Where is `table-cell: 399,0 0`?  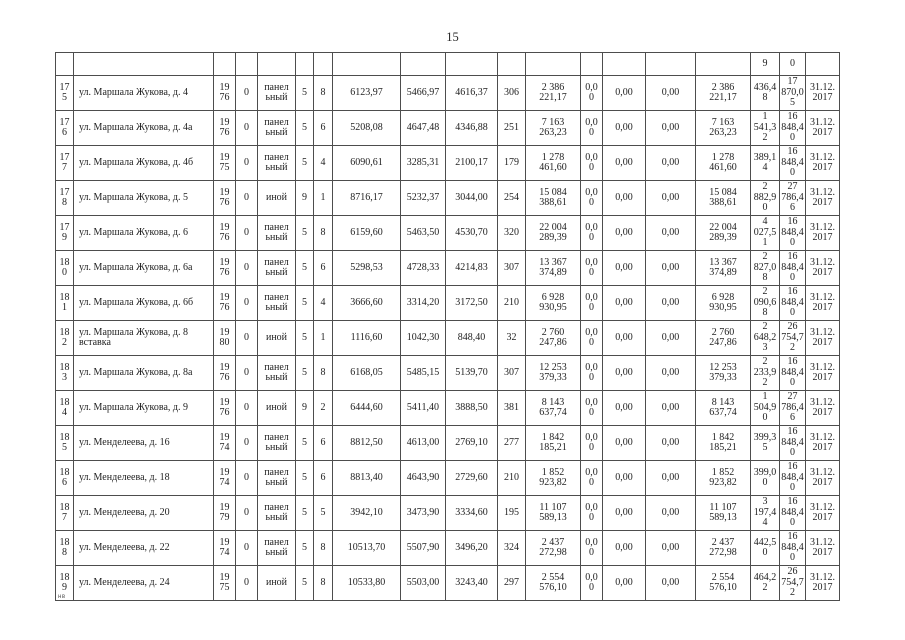 table-cell: 399,0 0 is located at coordinates (765, 478).